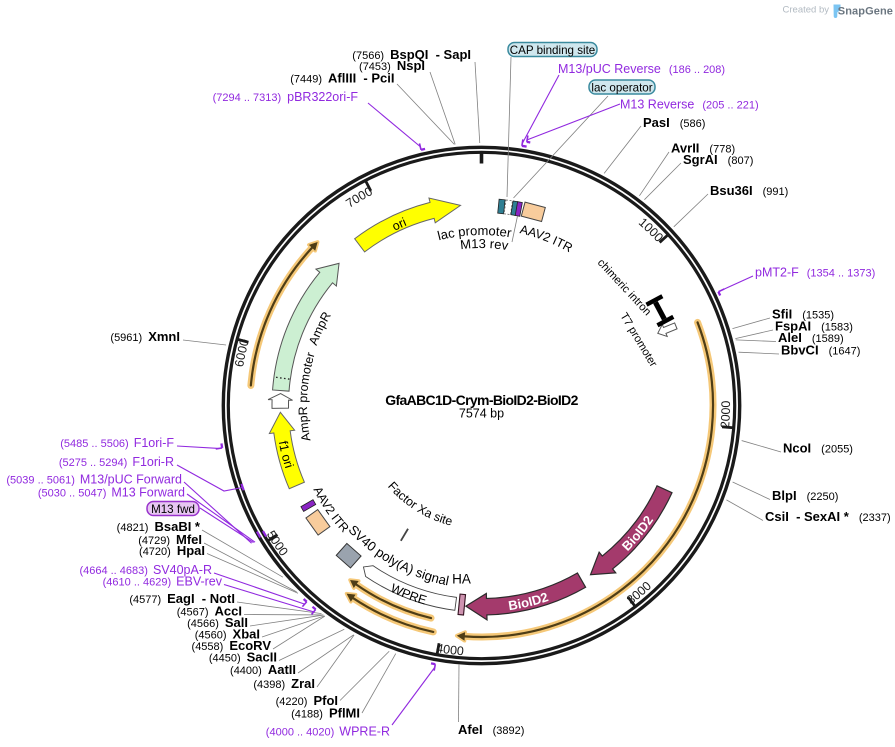 This screenshot has width=895, height=747. Describe the element at coordinates (242, 352) in the screenshot. I see `svg-text: 6000` at that location.